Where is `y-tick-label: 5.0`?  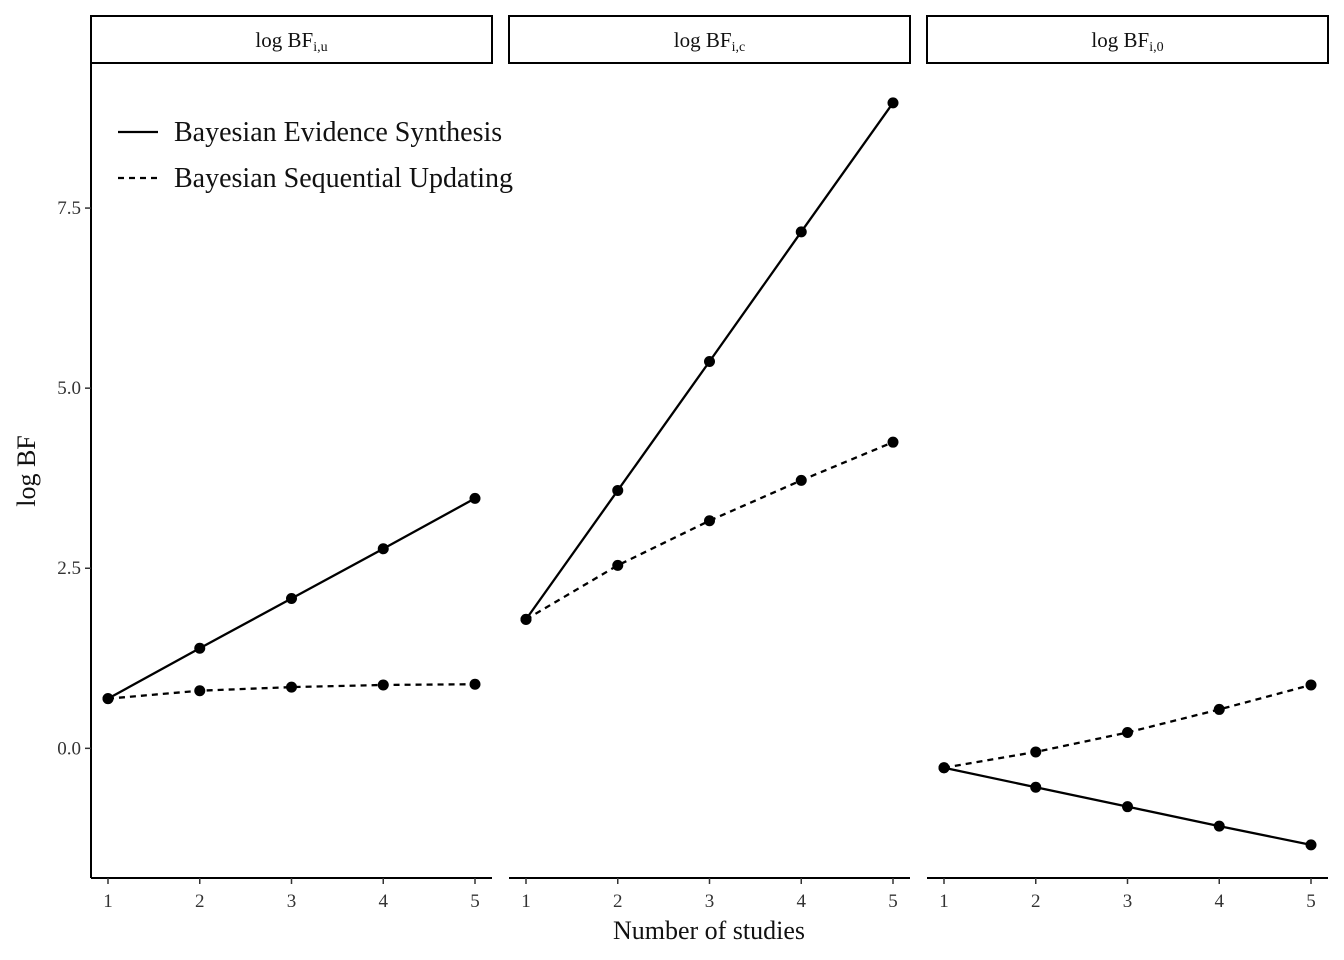 y-tick-label: 5.0 is located at coordinates (69, 388).